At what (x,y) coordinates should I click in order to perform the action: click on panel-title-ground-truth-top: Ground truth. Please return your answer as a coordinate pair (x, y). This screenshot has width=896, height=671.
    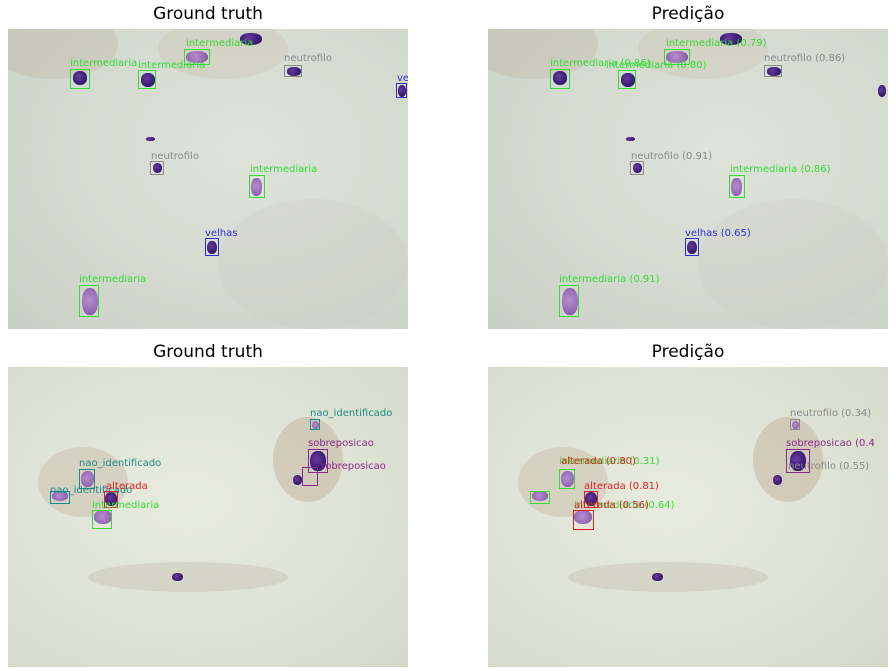
    Looking at the image, I should click on (208, 14).